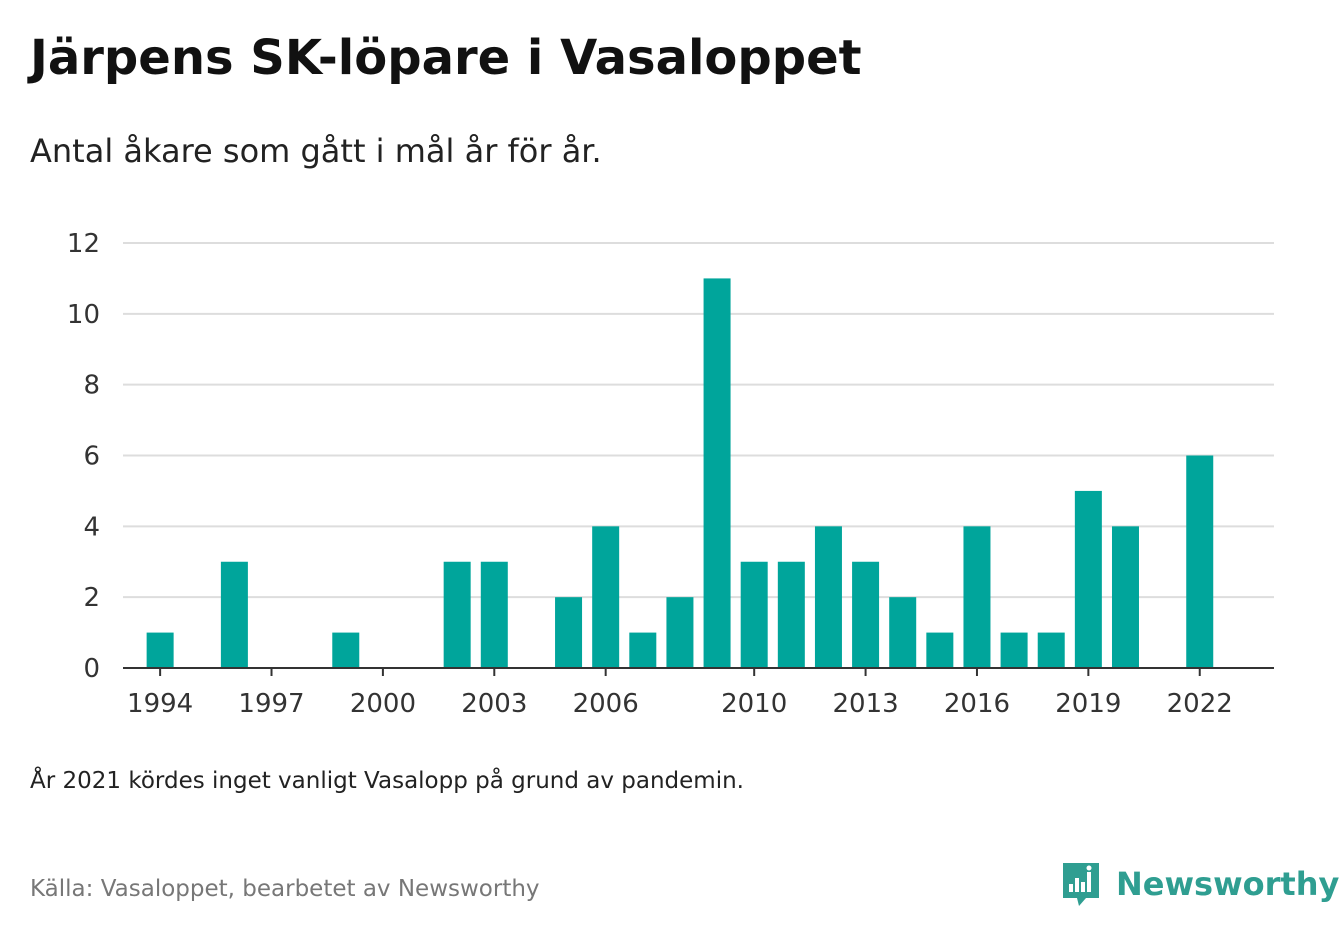 This screenshot has height=940, width=1340. What do you see at coordinates (865, 704) in the screenshot?
I see `x-tick-label: 2013` at bounding box center [865, 704].